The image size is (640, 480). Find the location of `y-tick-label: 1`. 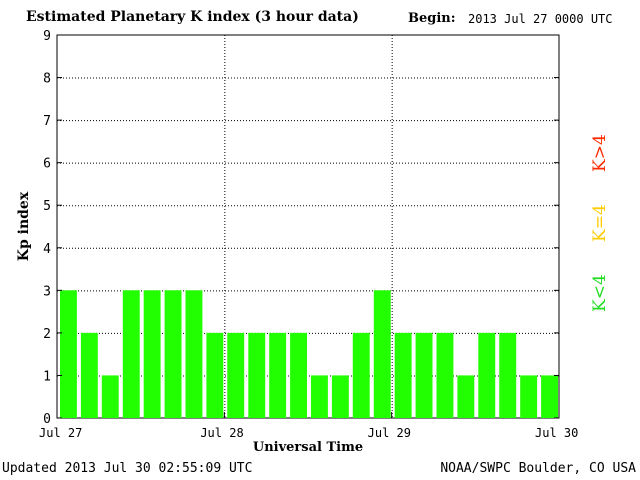

y-tick-label: 1 is located at coordinates (47, 376).